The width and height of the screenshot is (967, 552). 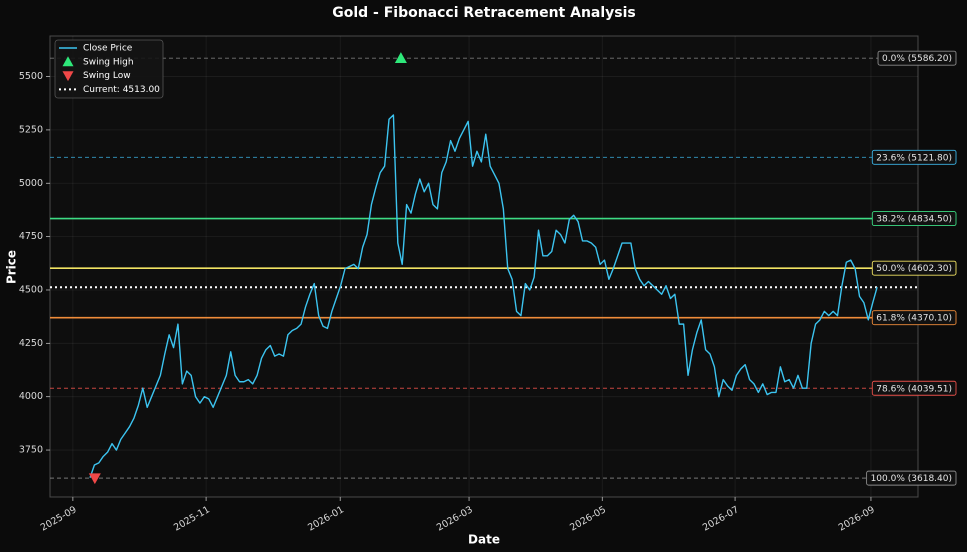 What do you see at coordinates (484, 540) in the screenshot?
I see `x-axis-label: Date` at bounding box center [484, 540].